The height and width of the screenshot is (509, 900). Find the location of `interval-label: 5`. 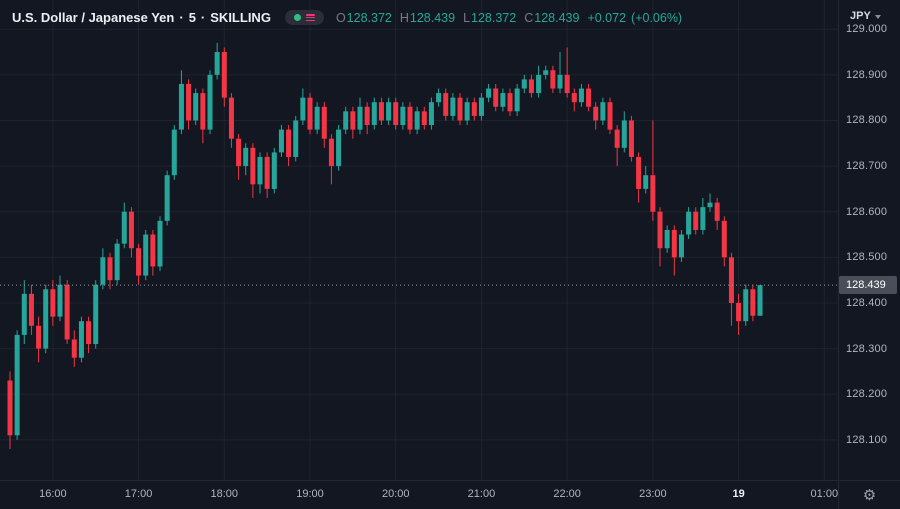

interval-label: 5 is located at coordinates (192, 18).